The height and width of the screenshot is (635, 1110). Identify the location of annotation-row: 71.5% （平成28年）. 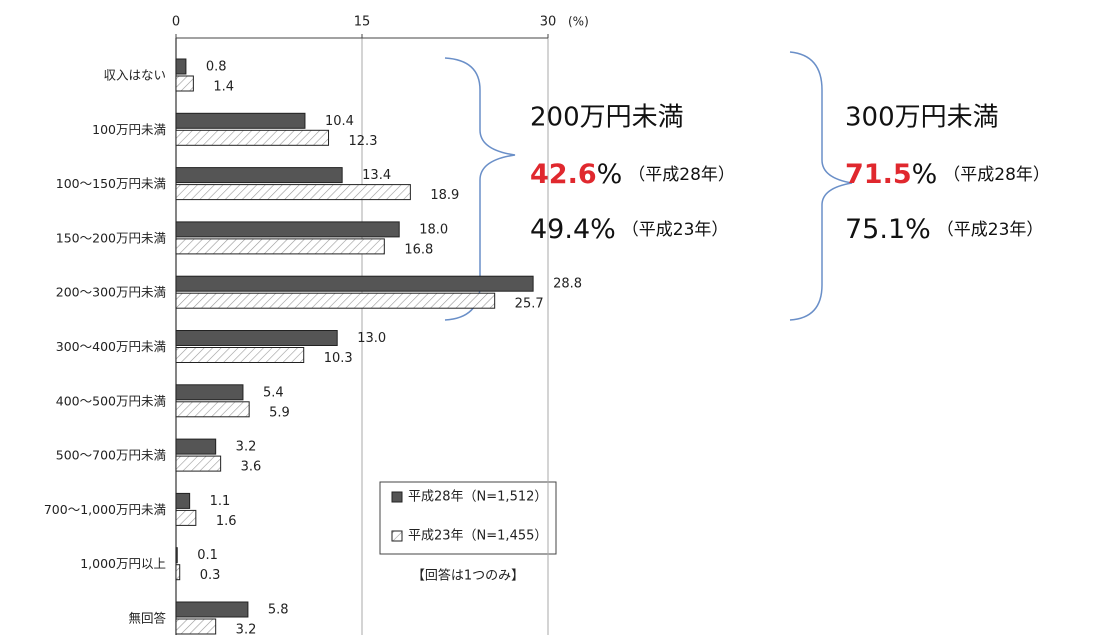
(947, 174).